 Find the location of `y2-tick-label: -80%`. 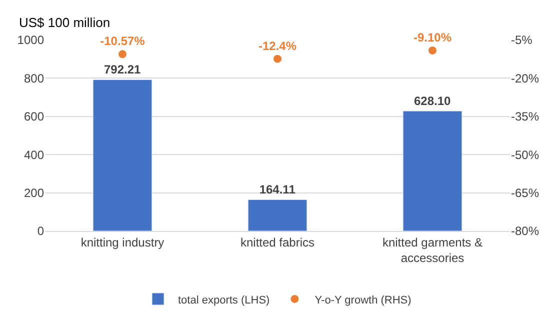

y2-tick-label: -80% is located at coordinates (525, 231).